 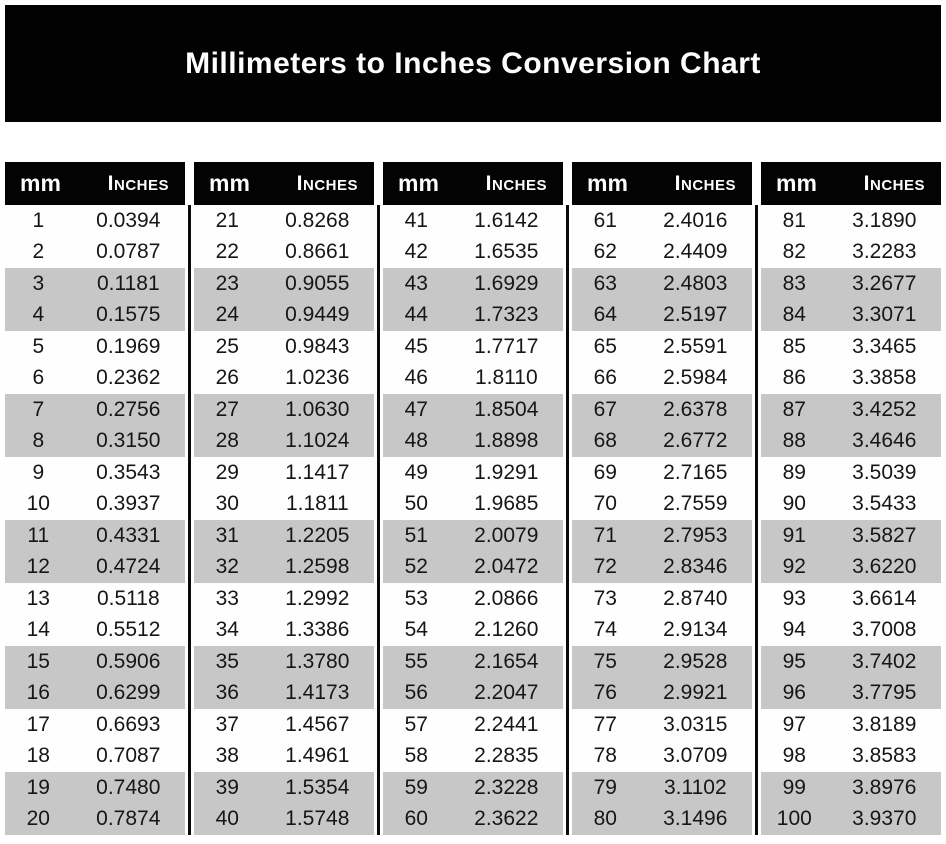 I want to click on inches-value: 2.0472, so click(x=506, y=567).